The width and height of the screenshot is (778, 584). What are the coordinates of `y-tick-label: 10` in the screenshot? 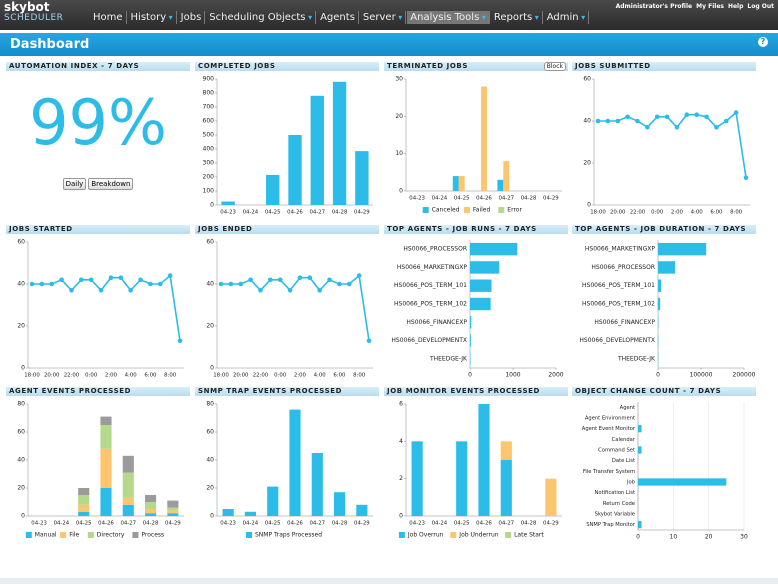 It's located at (399, 153).